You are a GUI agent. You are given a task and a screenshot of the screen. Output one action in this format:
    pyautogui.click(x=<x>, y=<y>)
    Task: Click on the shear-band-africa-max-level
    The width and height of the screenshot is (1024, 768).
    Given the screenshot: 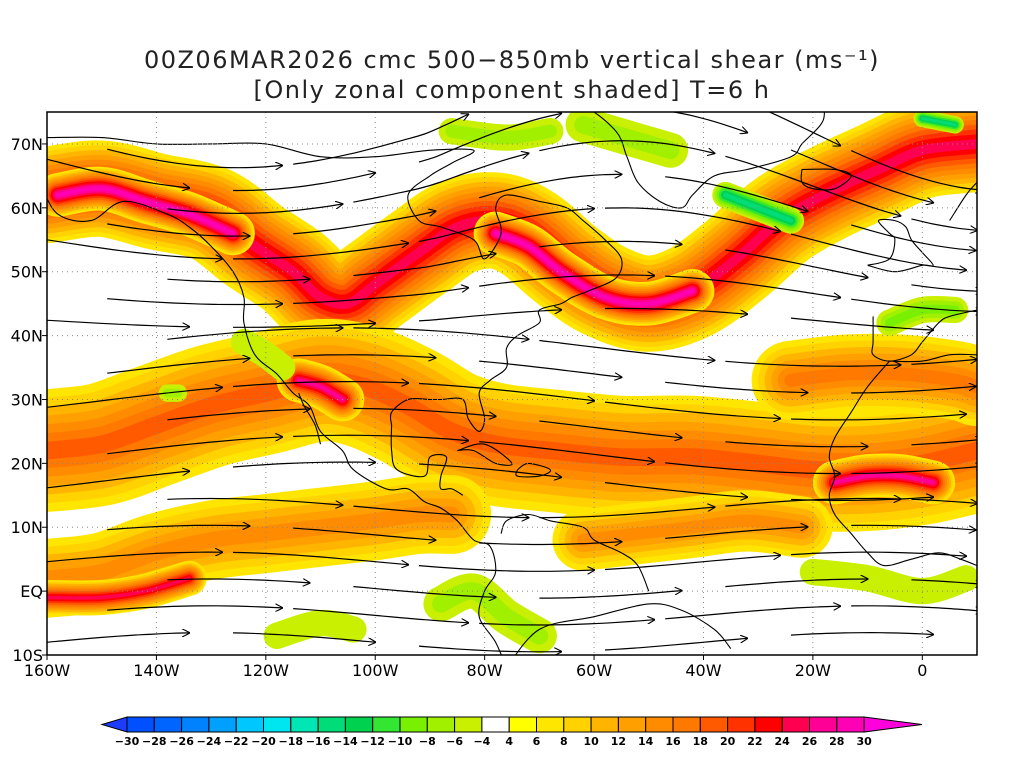 What is the action you would take?
    pyautogui.click(x=884, y=479)
    